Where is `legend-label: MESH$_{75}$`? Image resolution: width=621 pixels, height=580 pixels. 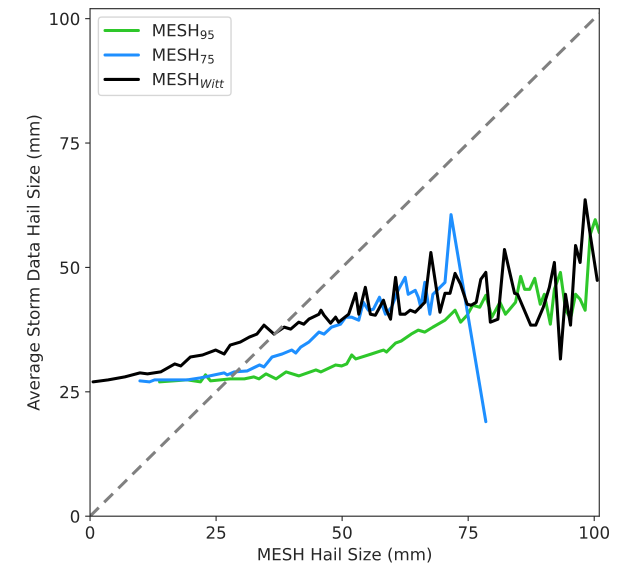 legend-label: MESH$_{75}$ is located at coordinates (183, 56).